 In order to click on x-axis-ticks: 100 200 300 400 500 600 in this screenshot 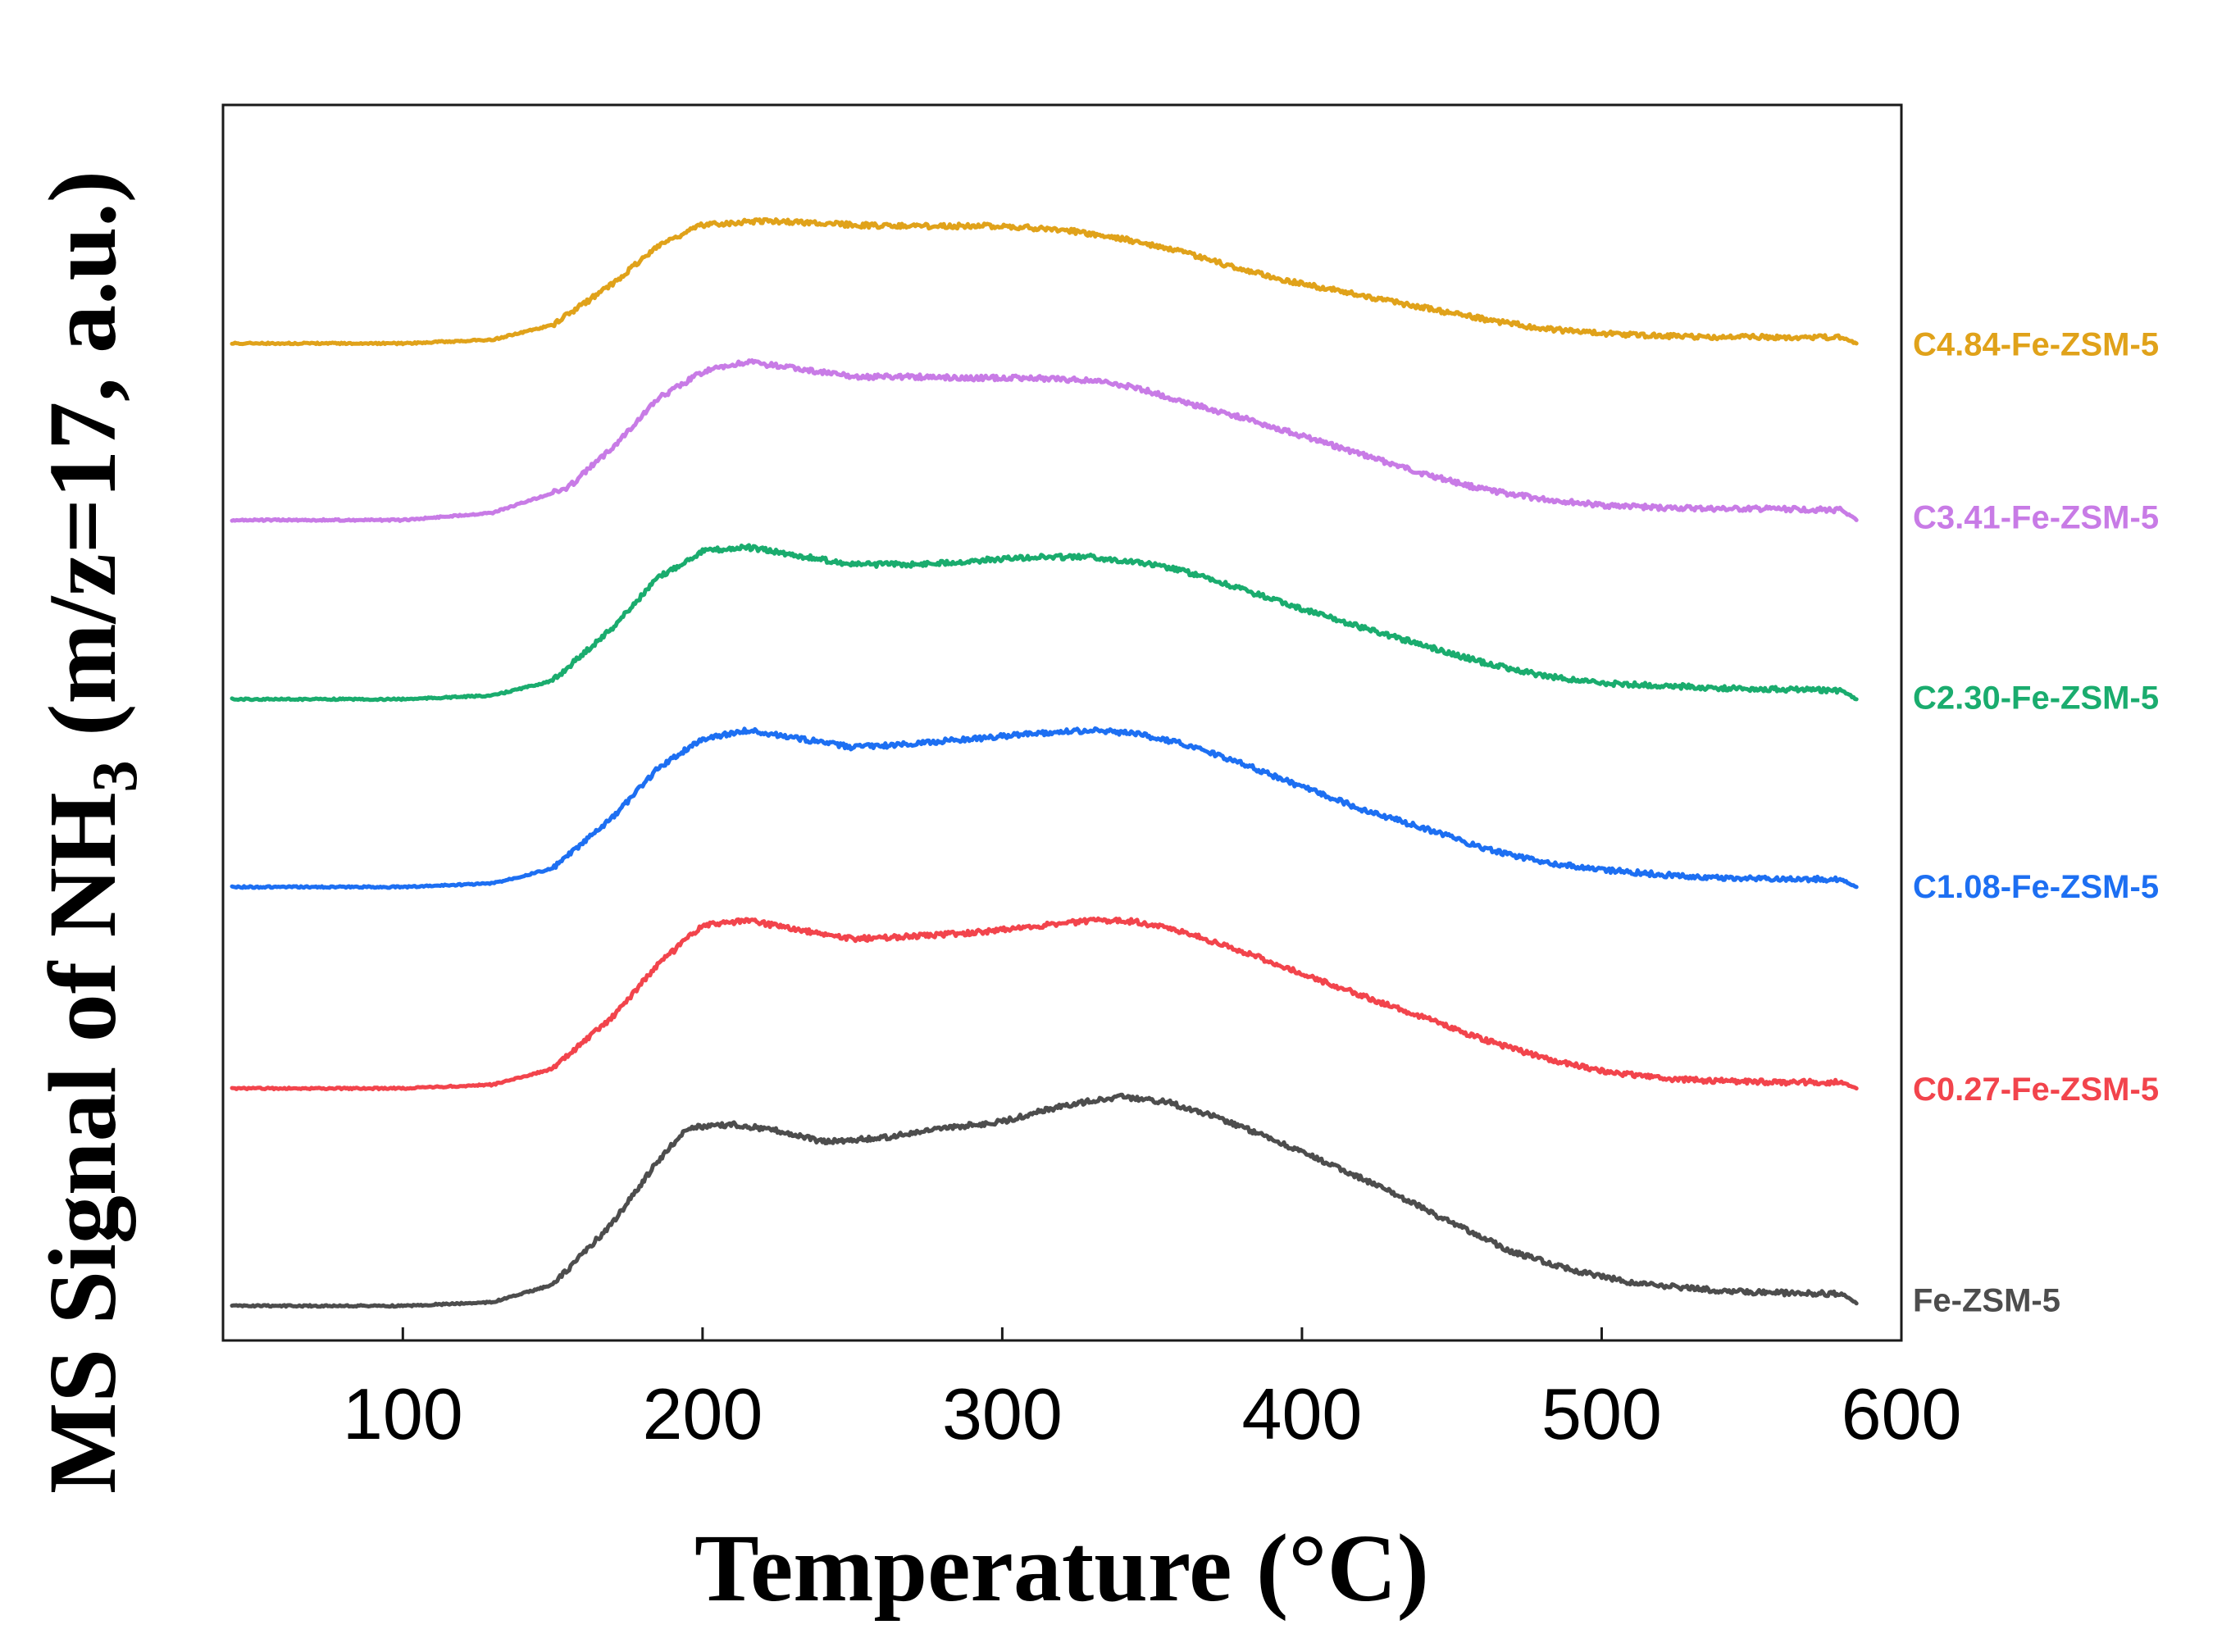, I will do `click(1152, 1390)`.